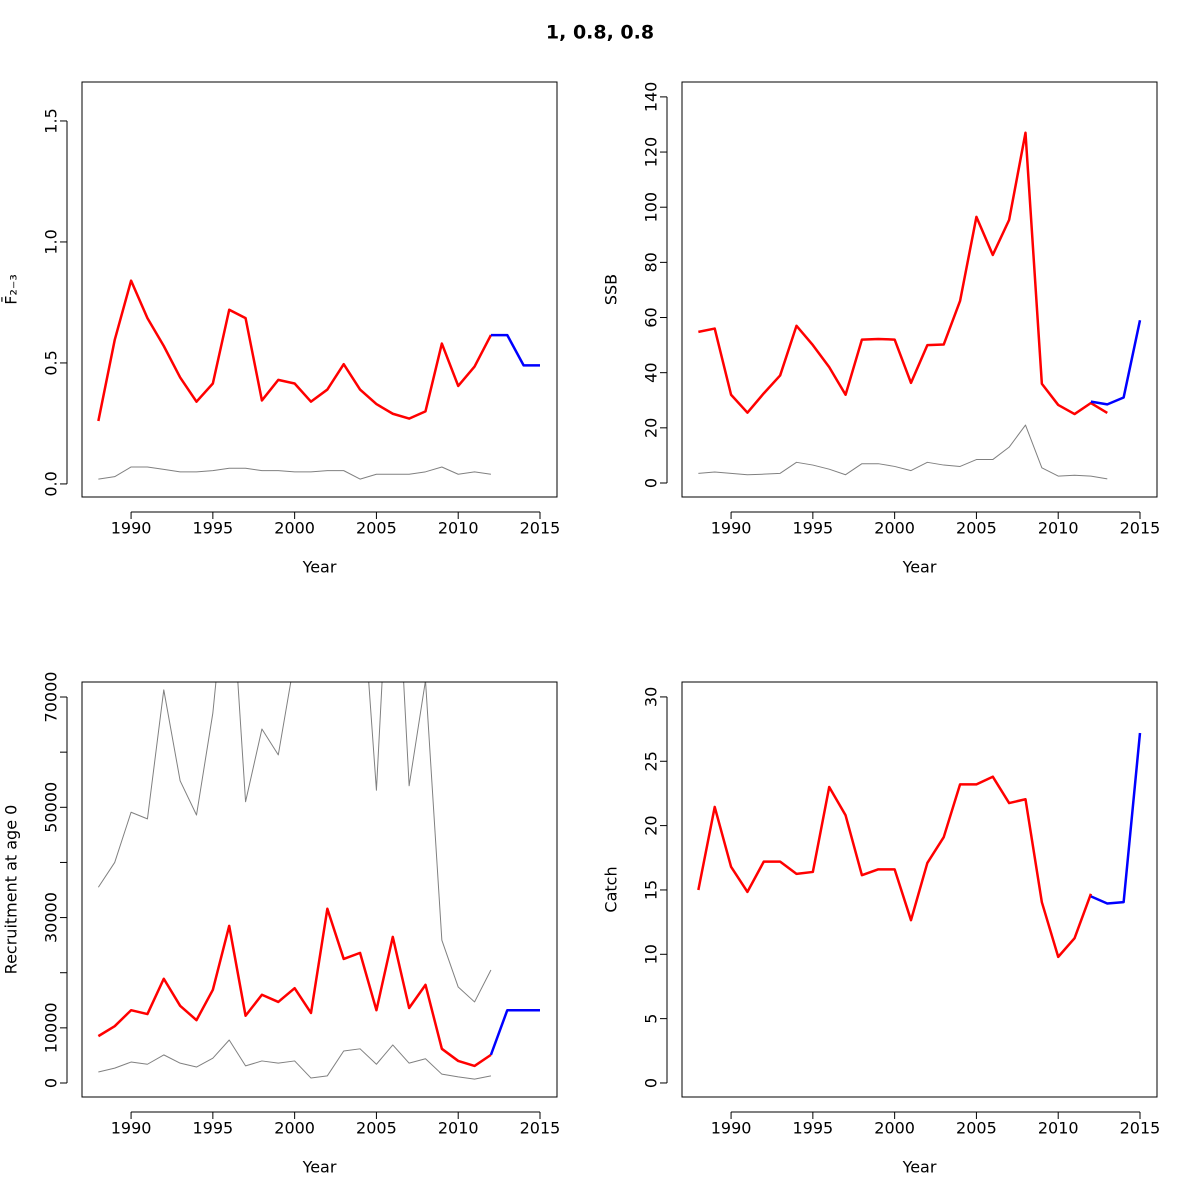 This screenshot has height=1200, width=1200. What do you see at coordinates (651, 317) in the screenshot?
I see `y-tick-label: 60` at bounding box center [651, 317].